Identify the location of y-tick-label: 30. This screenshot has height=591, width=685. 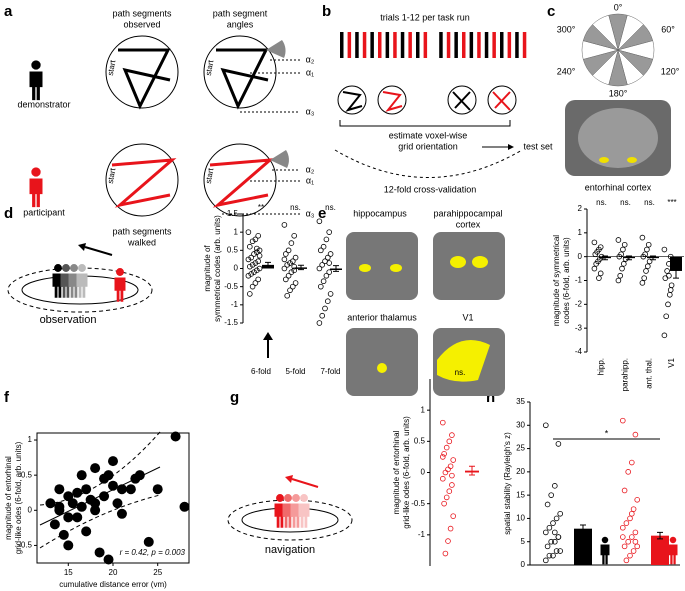
(520, 424).